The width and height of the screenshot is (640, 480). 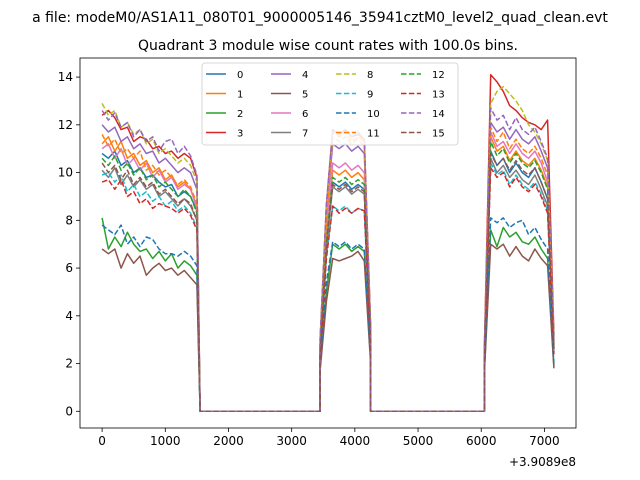 I want to click on y-tick-label: 6, so click(x=69, y=268).